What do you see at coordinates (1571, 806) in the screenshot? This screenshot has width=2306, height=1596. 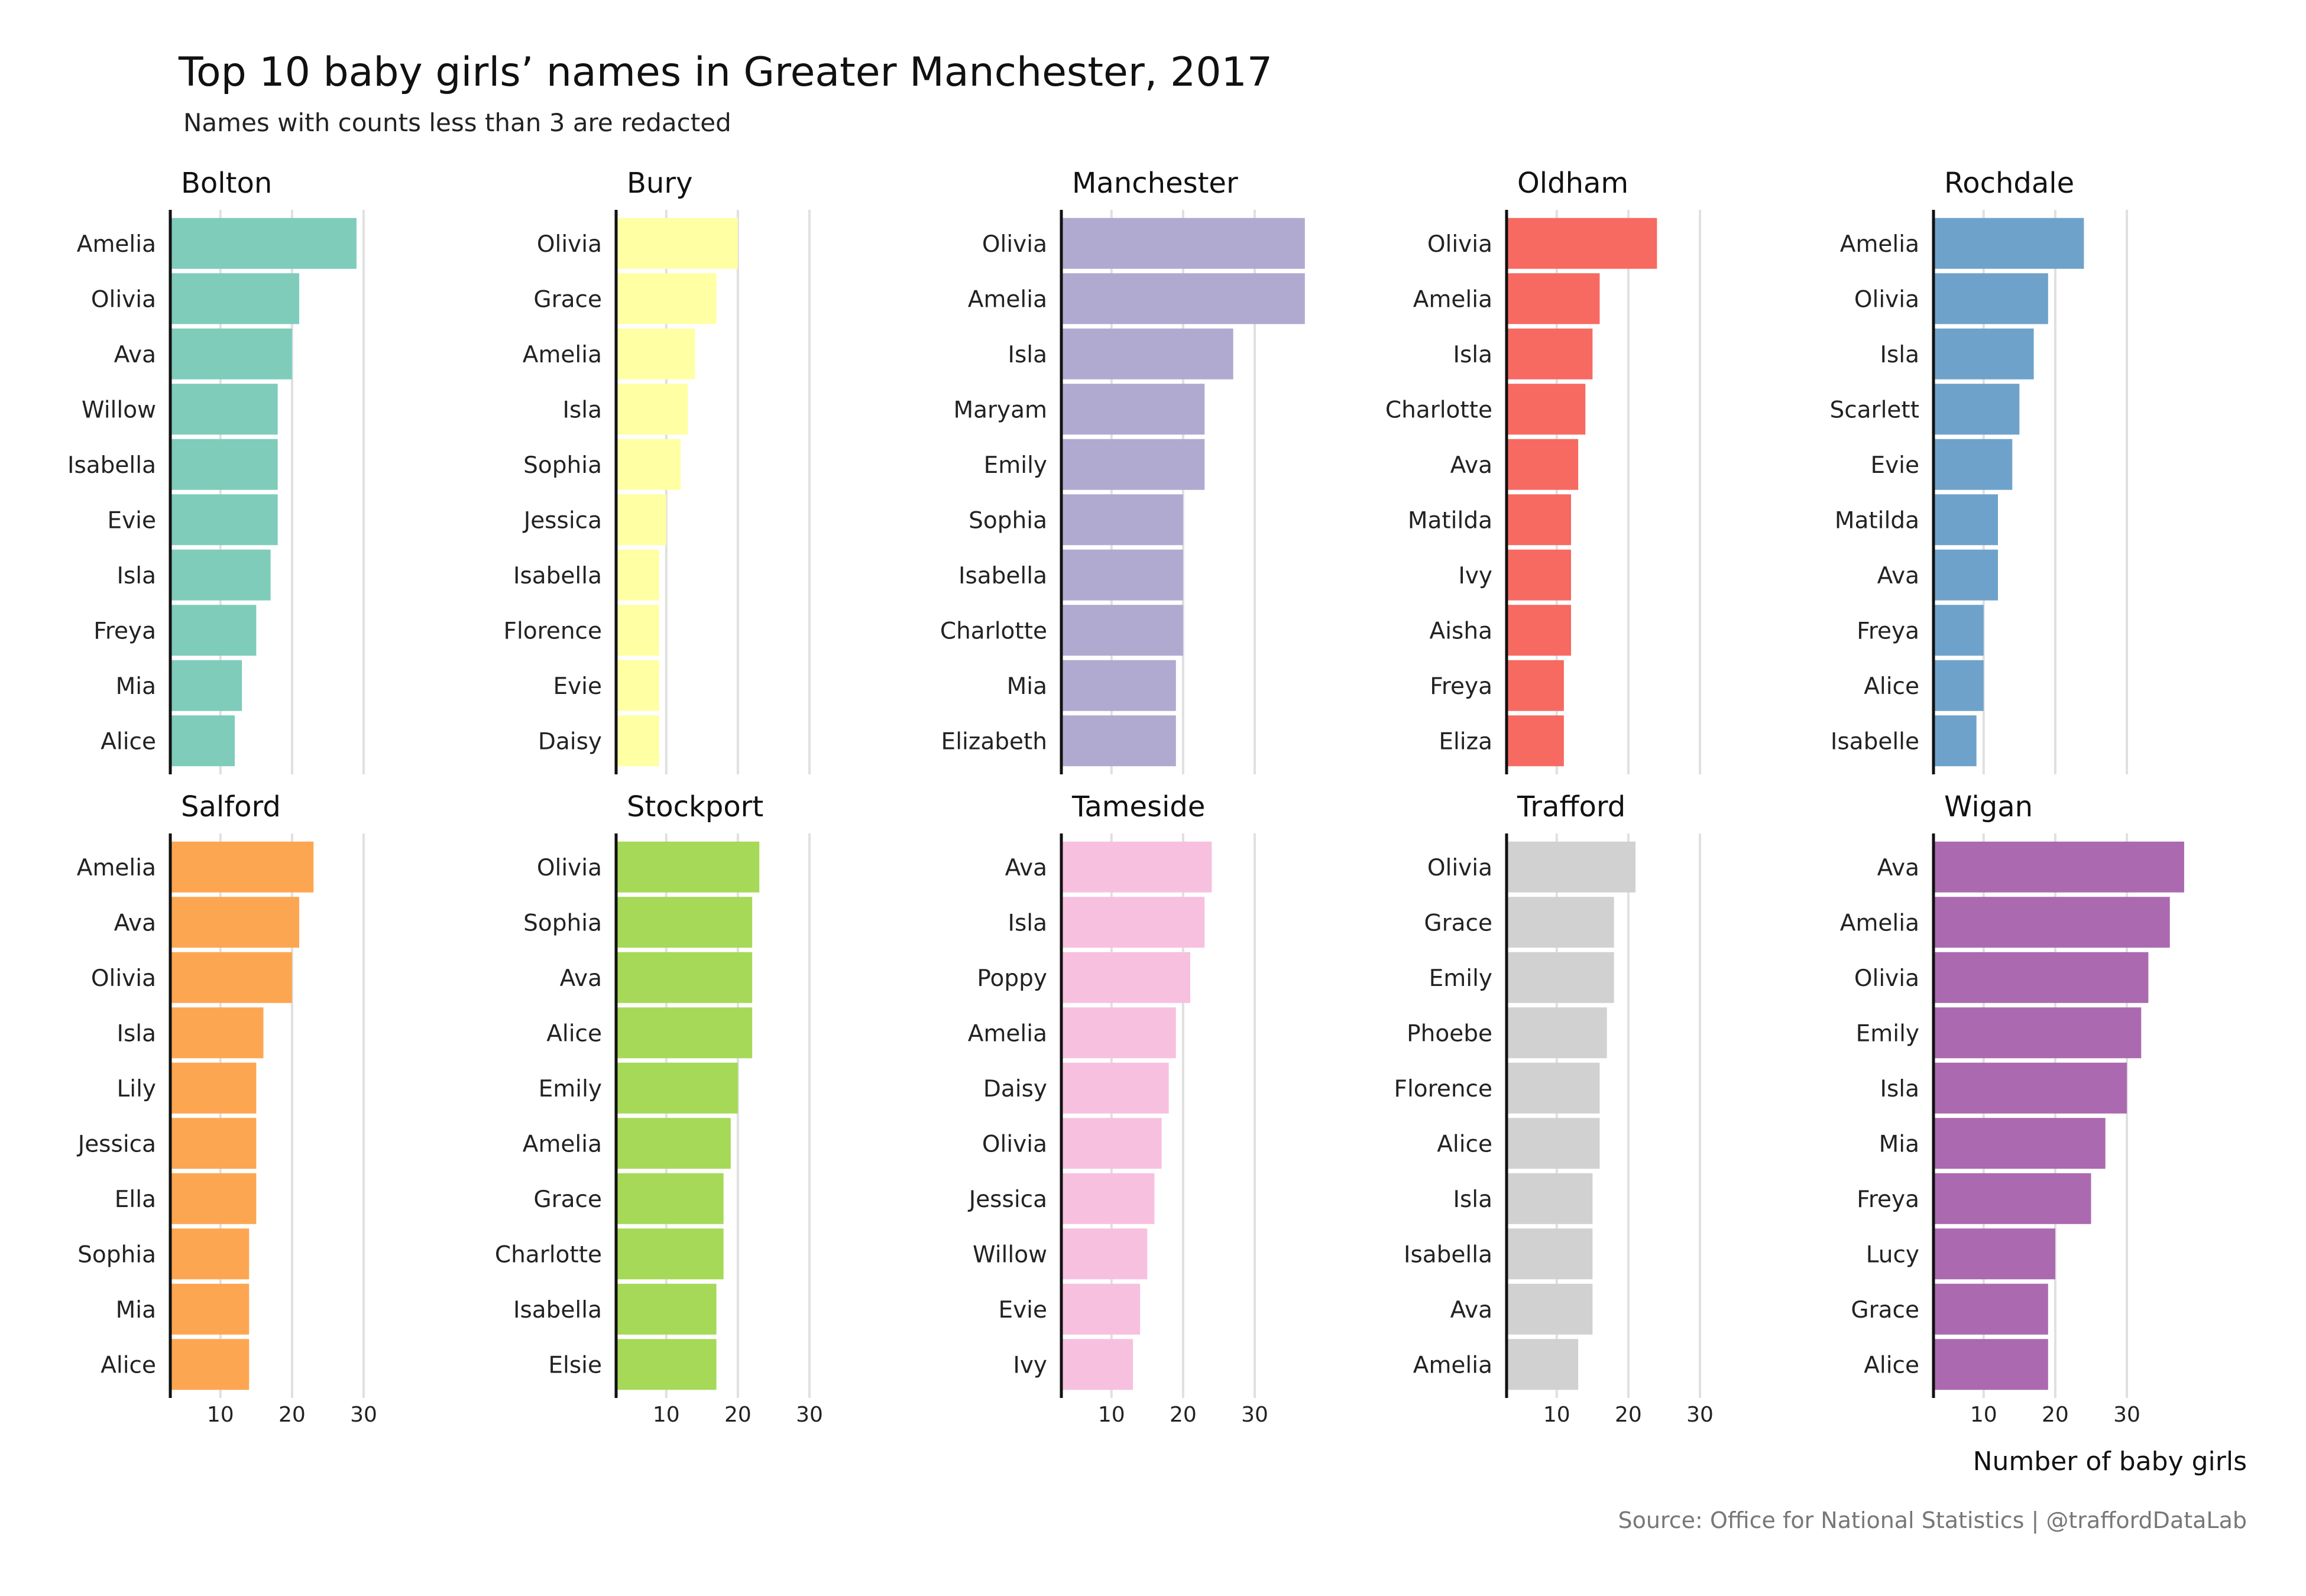 I see `panel-title: Trafford` at bounding box center [1571, 806].